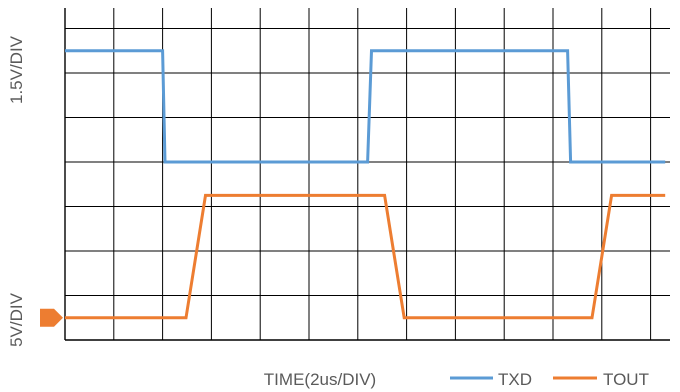 The image size is (680, 392). I want to click on y-axis-label-tout: 5V/DIV, so click(16, 319).